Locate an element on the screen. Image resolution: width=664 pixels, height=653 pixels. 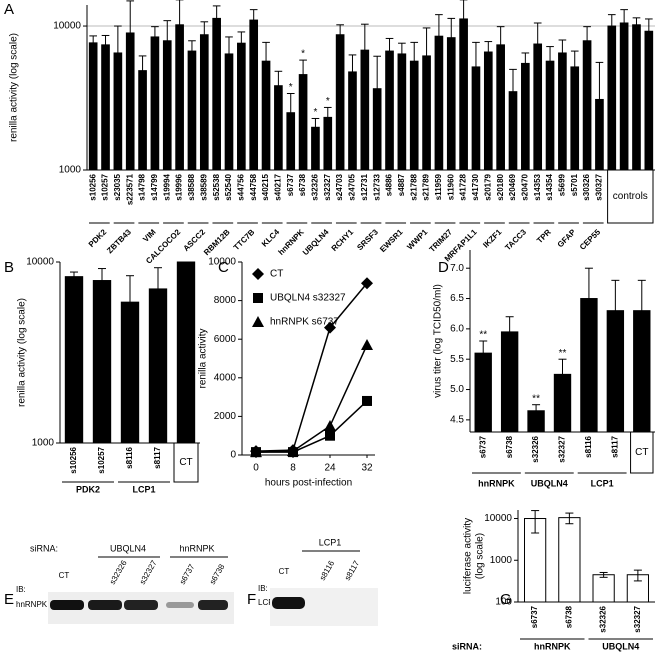
x-tick-label: s223571 is located at coordinates (129, 189).